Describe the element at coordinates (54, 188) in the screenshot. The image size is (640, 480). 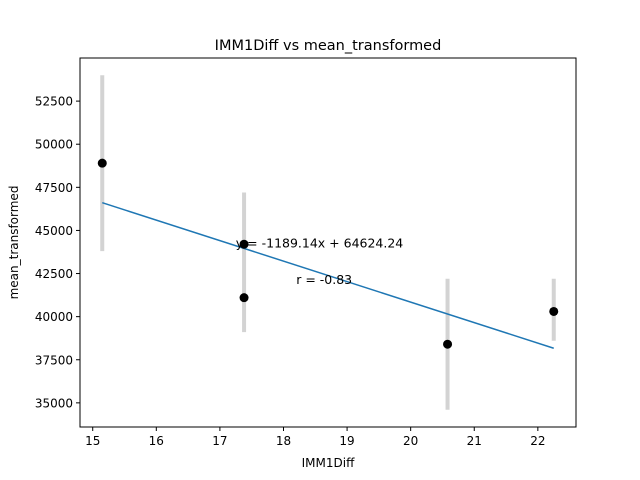
I see `y-tick-label: 47500` at that location.